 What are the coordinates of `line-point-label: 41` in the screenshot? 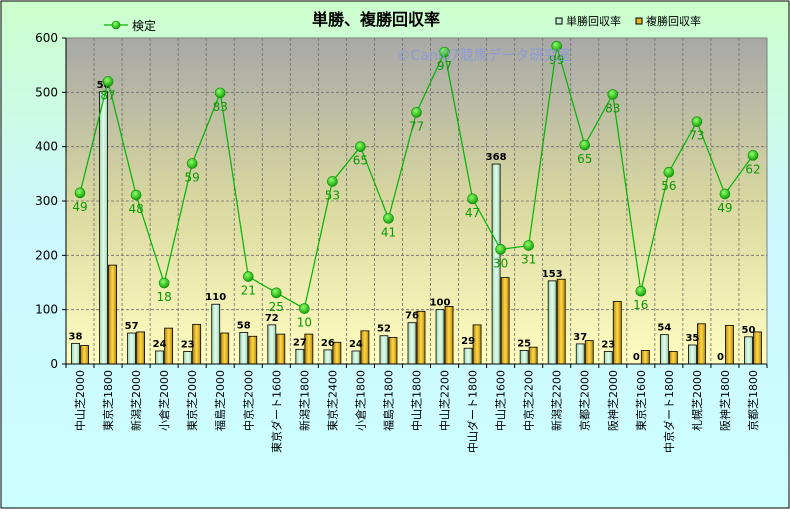 It's located at (388, 232).